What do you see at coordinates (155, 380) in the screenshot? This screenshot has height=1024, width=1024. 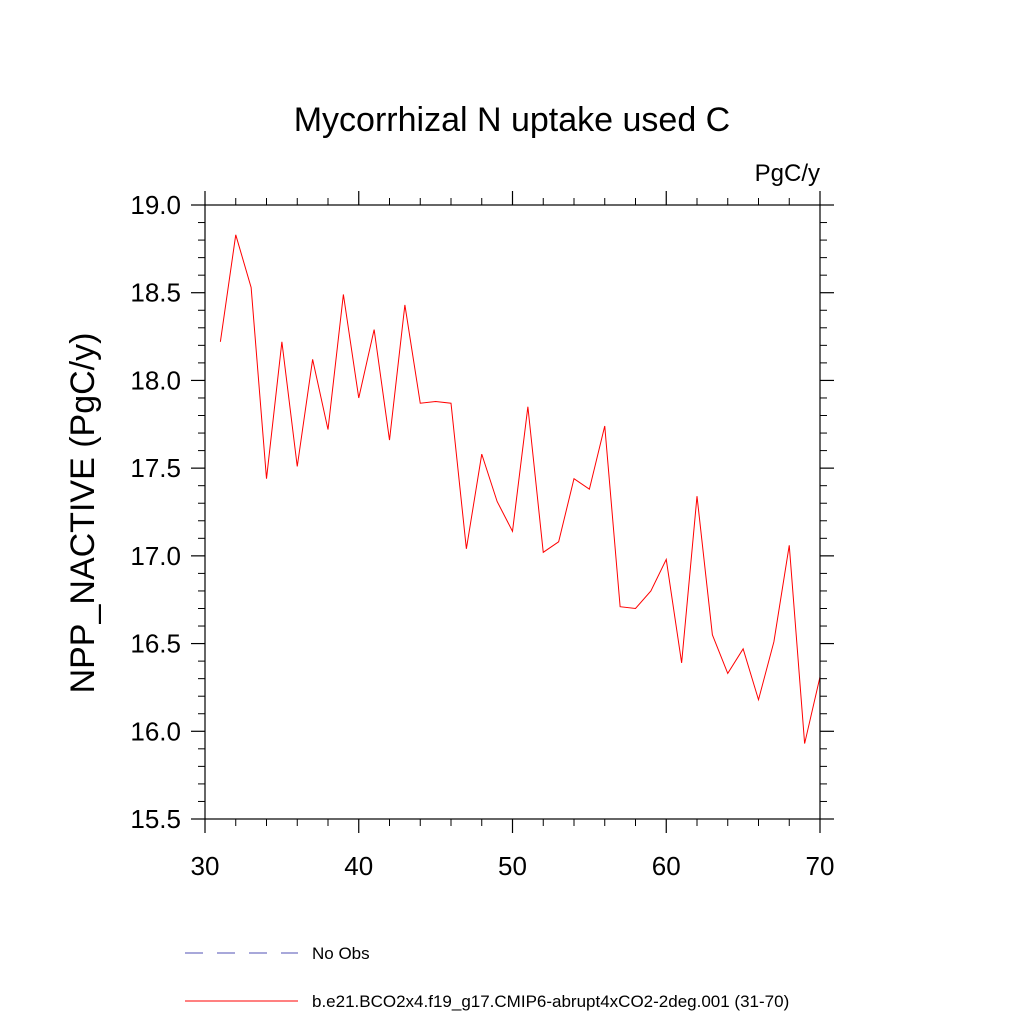 I see `y-tick-label: 18.0` at bounding box center [155, 380].